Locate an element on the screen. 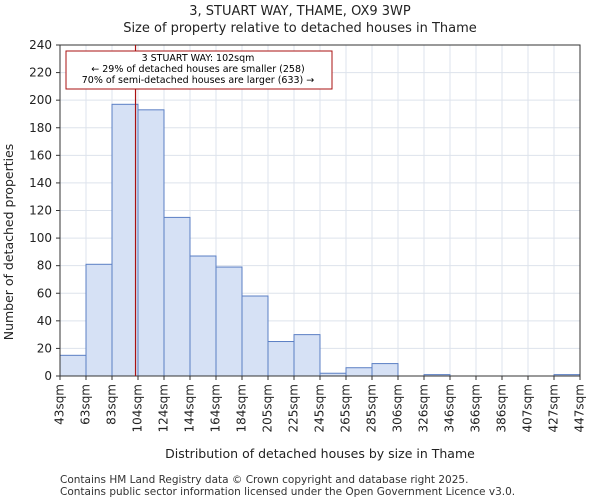 This screenshot has width=600, height=500. x-tick-label: 225sqm is located at coordinates (294, 408).